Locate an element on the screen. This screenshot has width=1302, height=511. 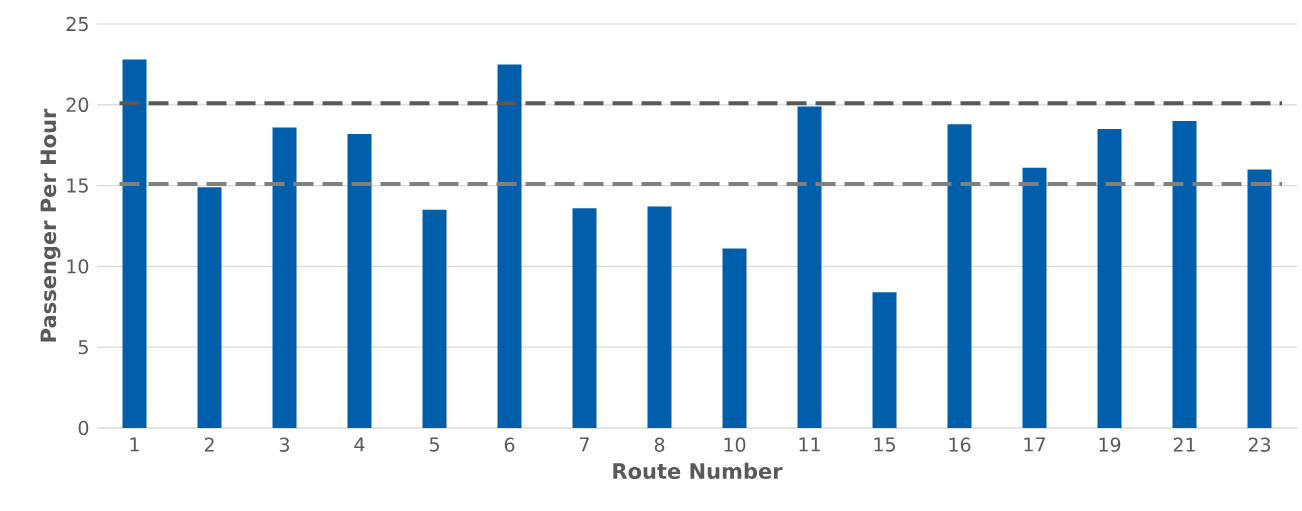
x-tick-label: 21 is located at coordinates (1184, 444).